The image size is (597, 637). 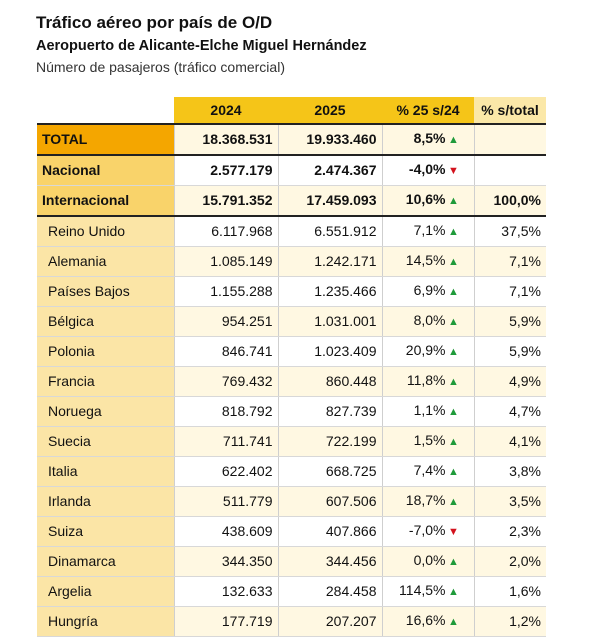 I want to click on value-2024: 1.085.149, so click(x=225, y=261).